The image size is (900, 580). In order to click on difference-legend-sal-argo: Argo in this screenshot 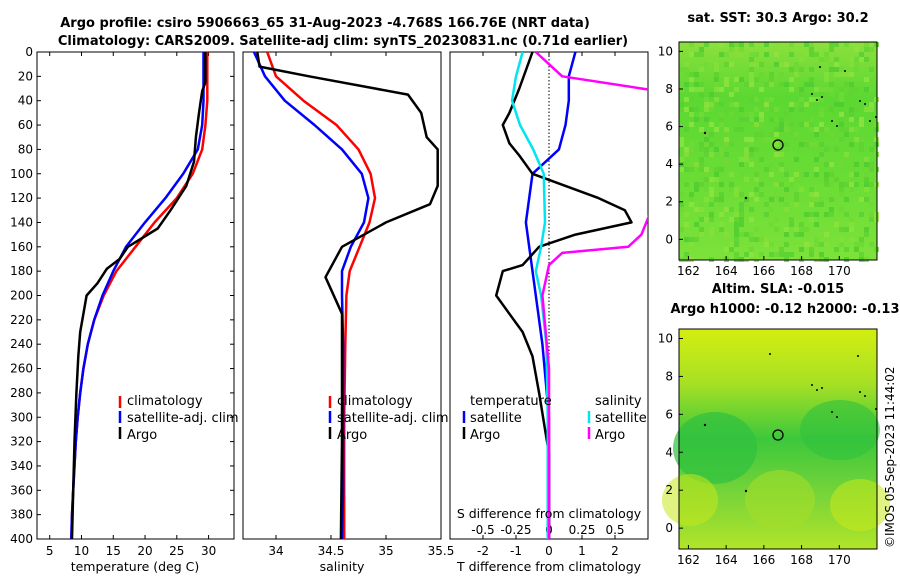, I will do `click(610, 435)`.